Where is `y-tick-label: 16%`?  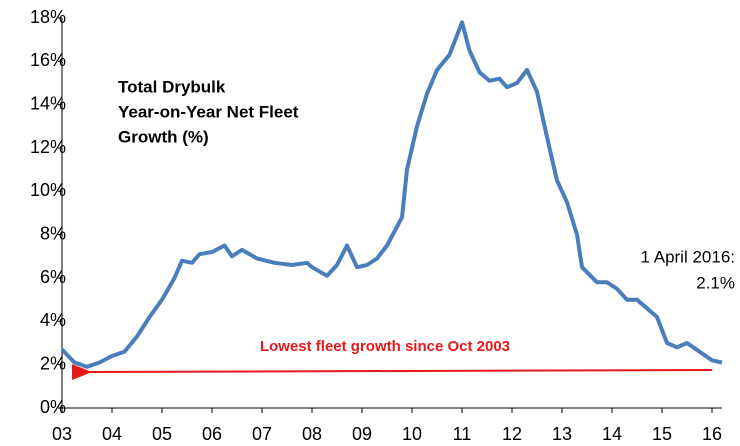
y-tick-label: 16% is located at coordinates (48, 60).